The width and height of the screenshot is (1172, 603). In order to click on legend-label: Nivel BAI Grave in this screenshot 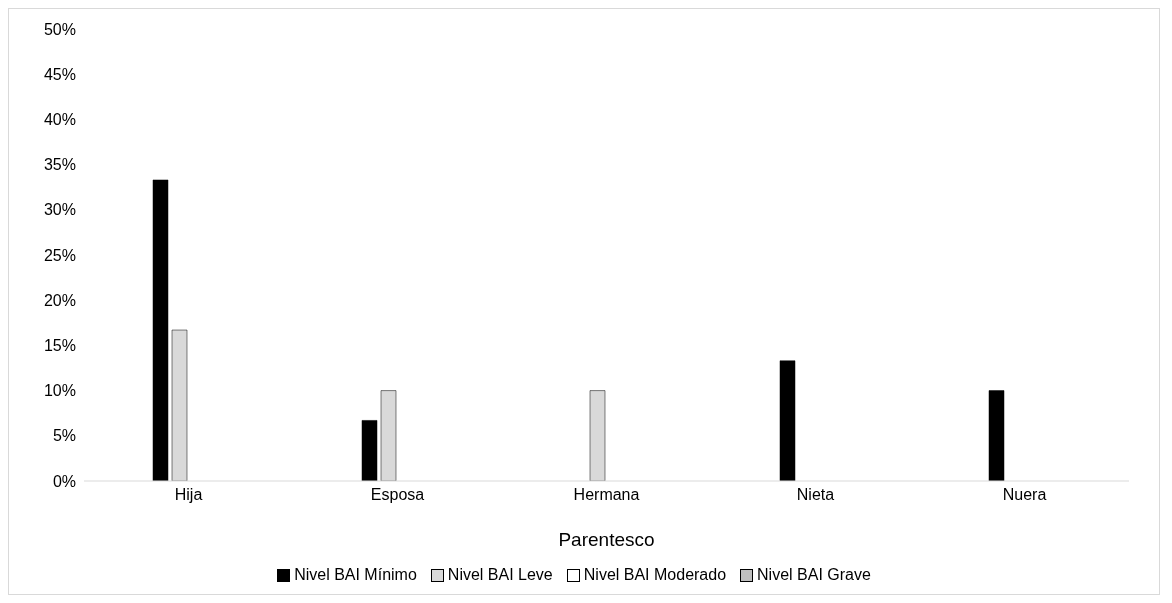, I will do `click(814, 575)`.